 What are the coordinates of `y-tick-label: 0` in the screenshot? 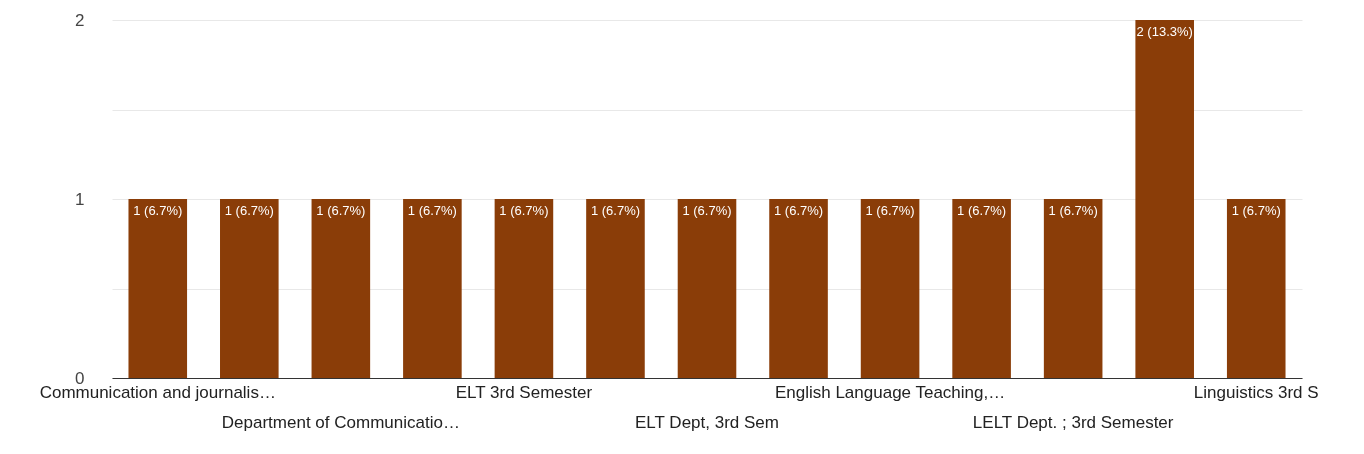 It's located at (80, 378).